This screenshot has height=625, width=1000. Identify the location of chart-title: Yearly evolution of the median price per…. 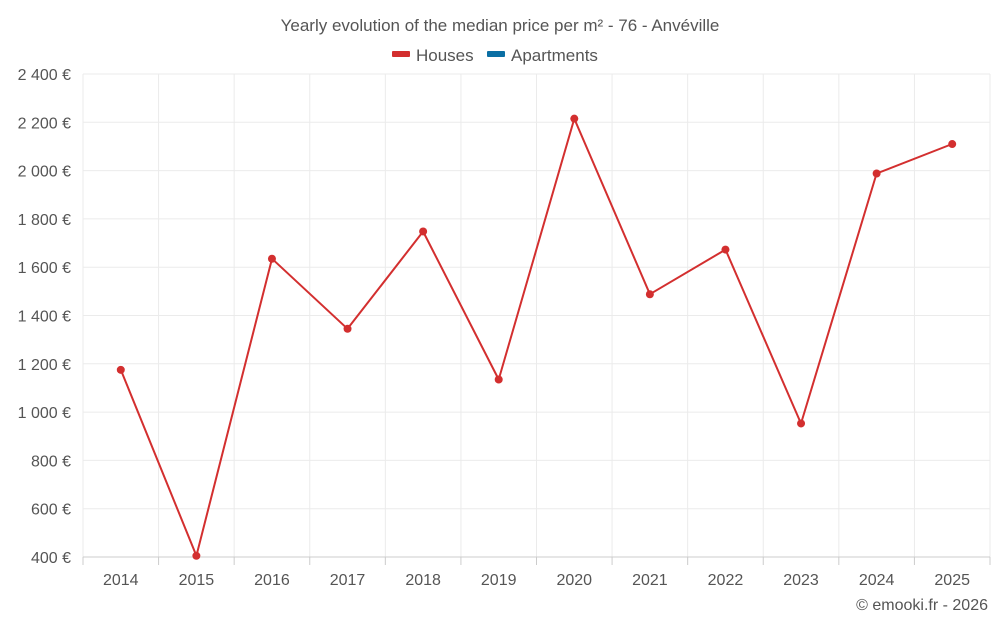
(500, 25).